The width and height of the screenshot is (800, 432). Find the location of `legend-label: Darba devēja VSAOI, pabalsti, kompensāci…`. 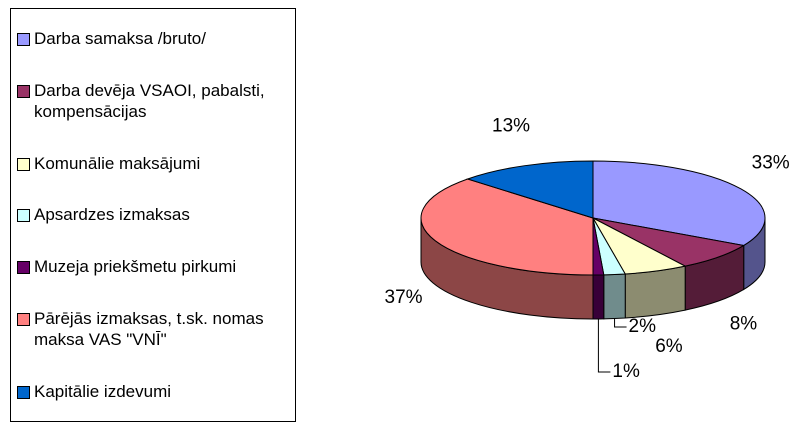

legend-label: Darba devēja VSAOI, pabalsti, kompensāci… is located at coordinates (149, 101).